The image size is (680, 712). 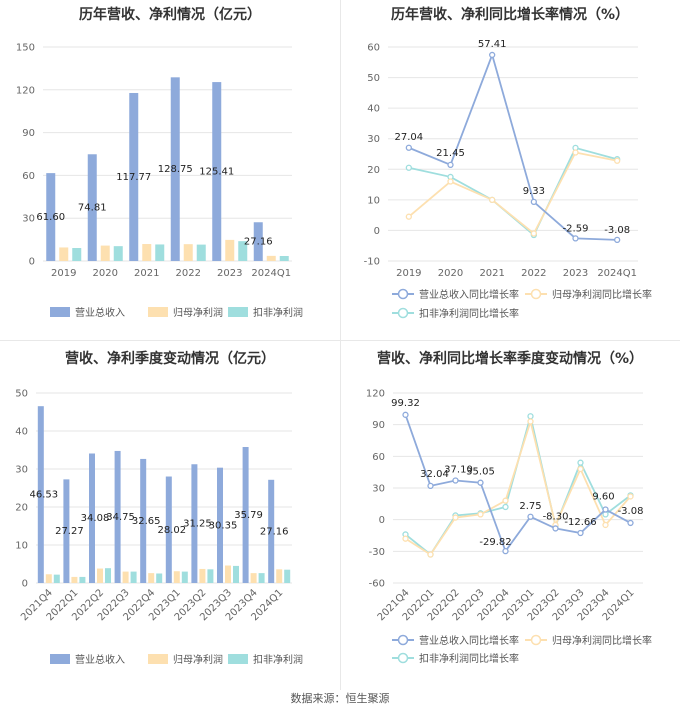 What do you see at coordinates (21, 432) in the screenshot?
I see `y-tick-label: 40` at bounding box center [21, 432].